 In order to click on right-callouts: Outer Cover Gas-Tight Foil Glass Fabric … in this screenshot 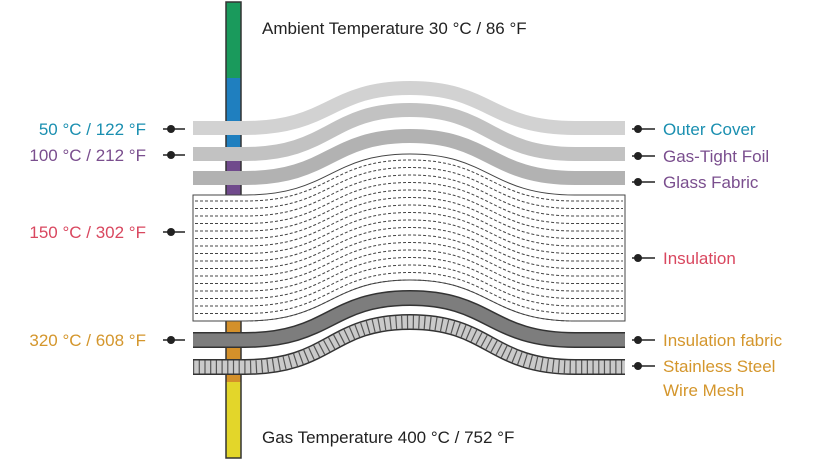, I will do `click(707, 260)`.